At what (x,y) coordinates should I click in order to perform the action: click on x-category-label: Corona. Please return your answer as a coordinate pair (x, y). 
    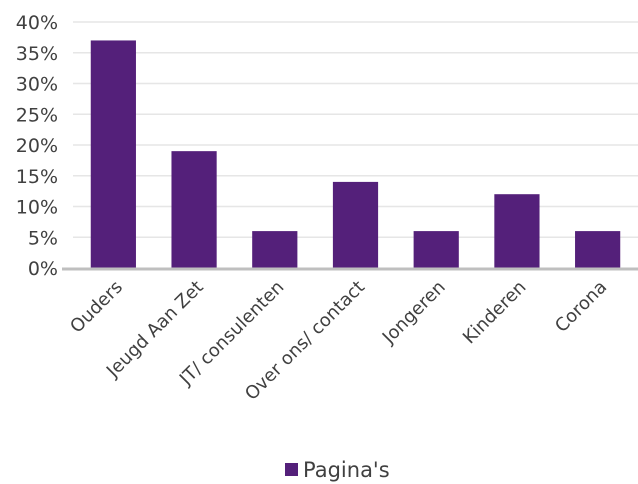
    Looking at the image, I should click on (581, 307).